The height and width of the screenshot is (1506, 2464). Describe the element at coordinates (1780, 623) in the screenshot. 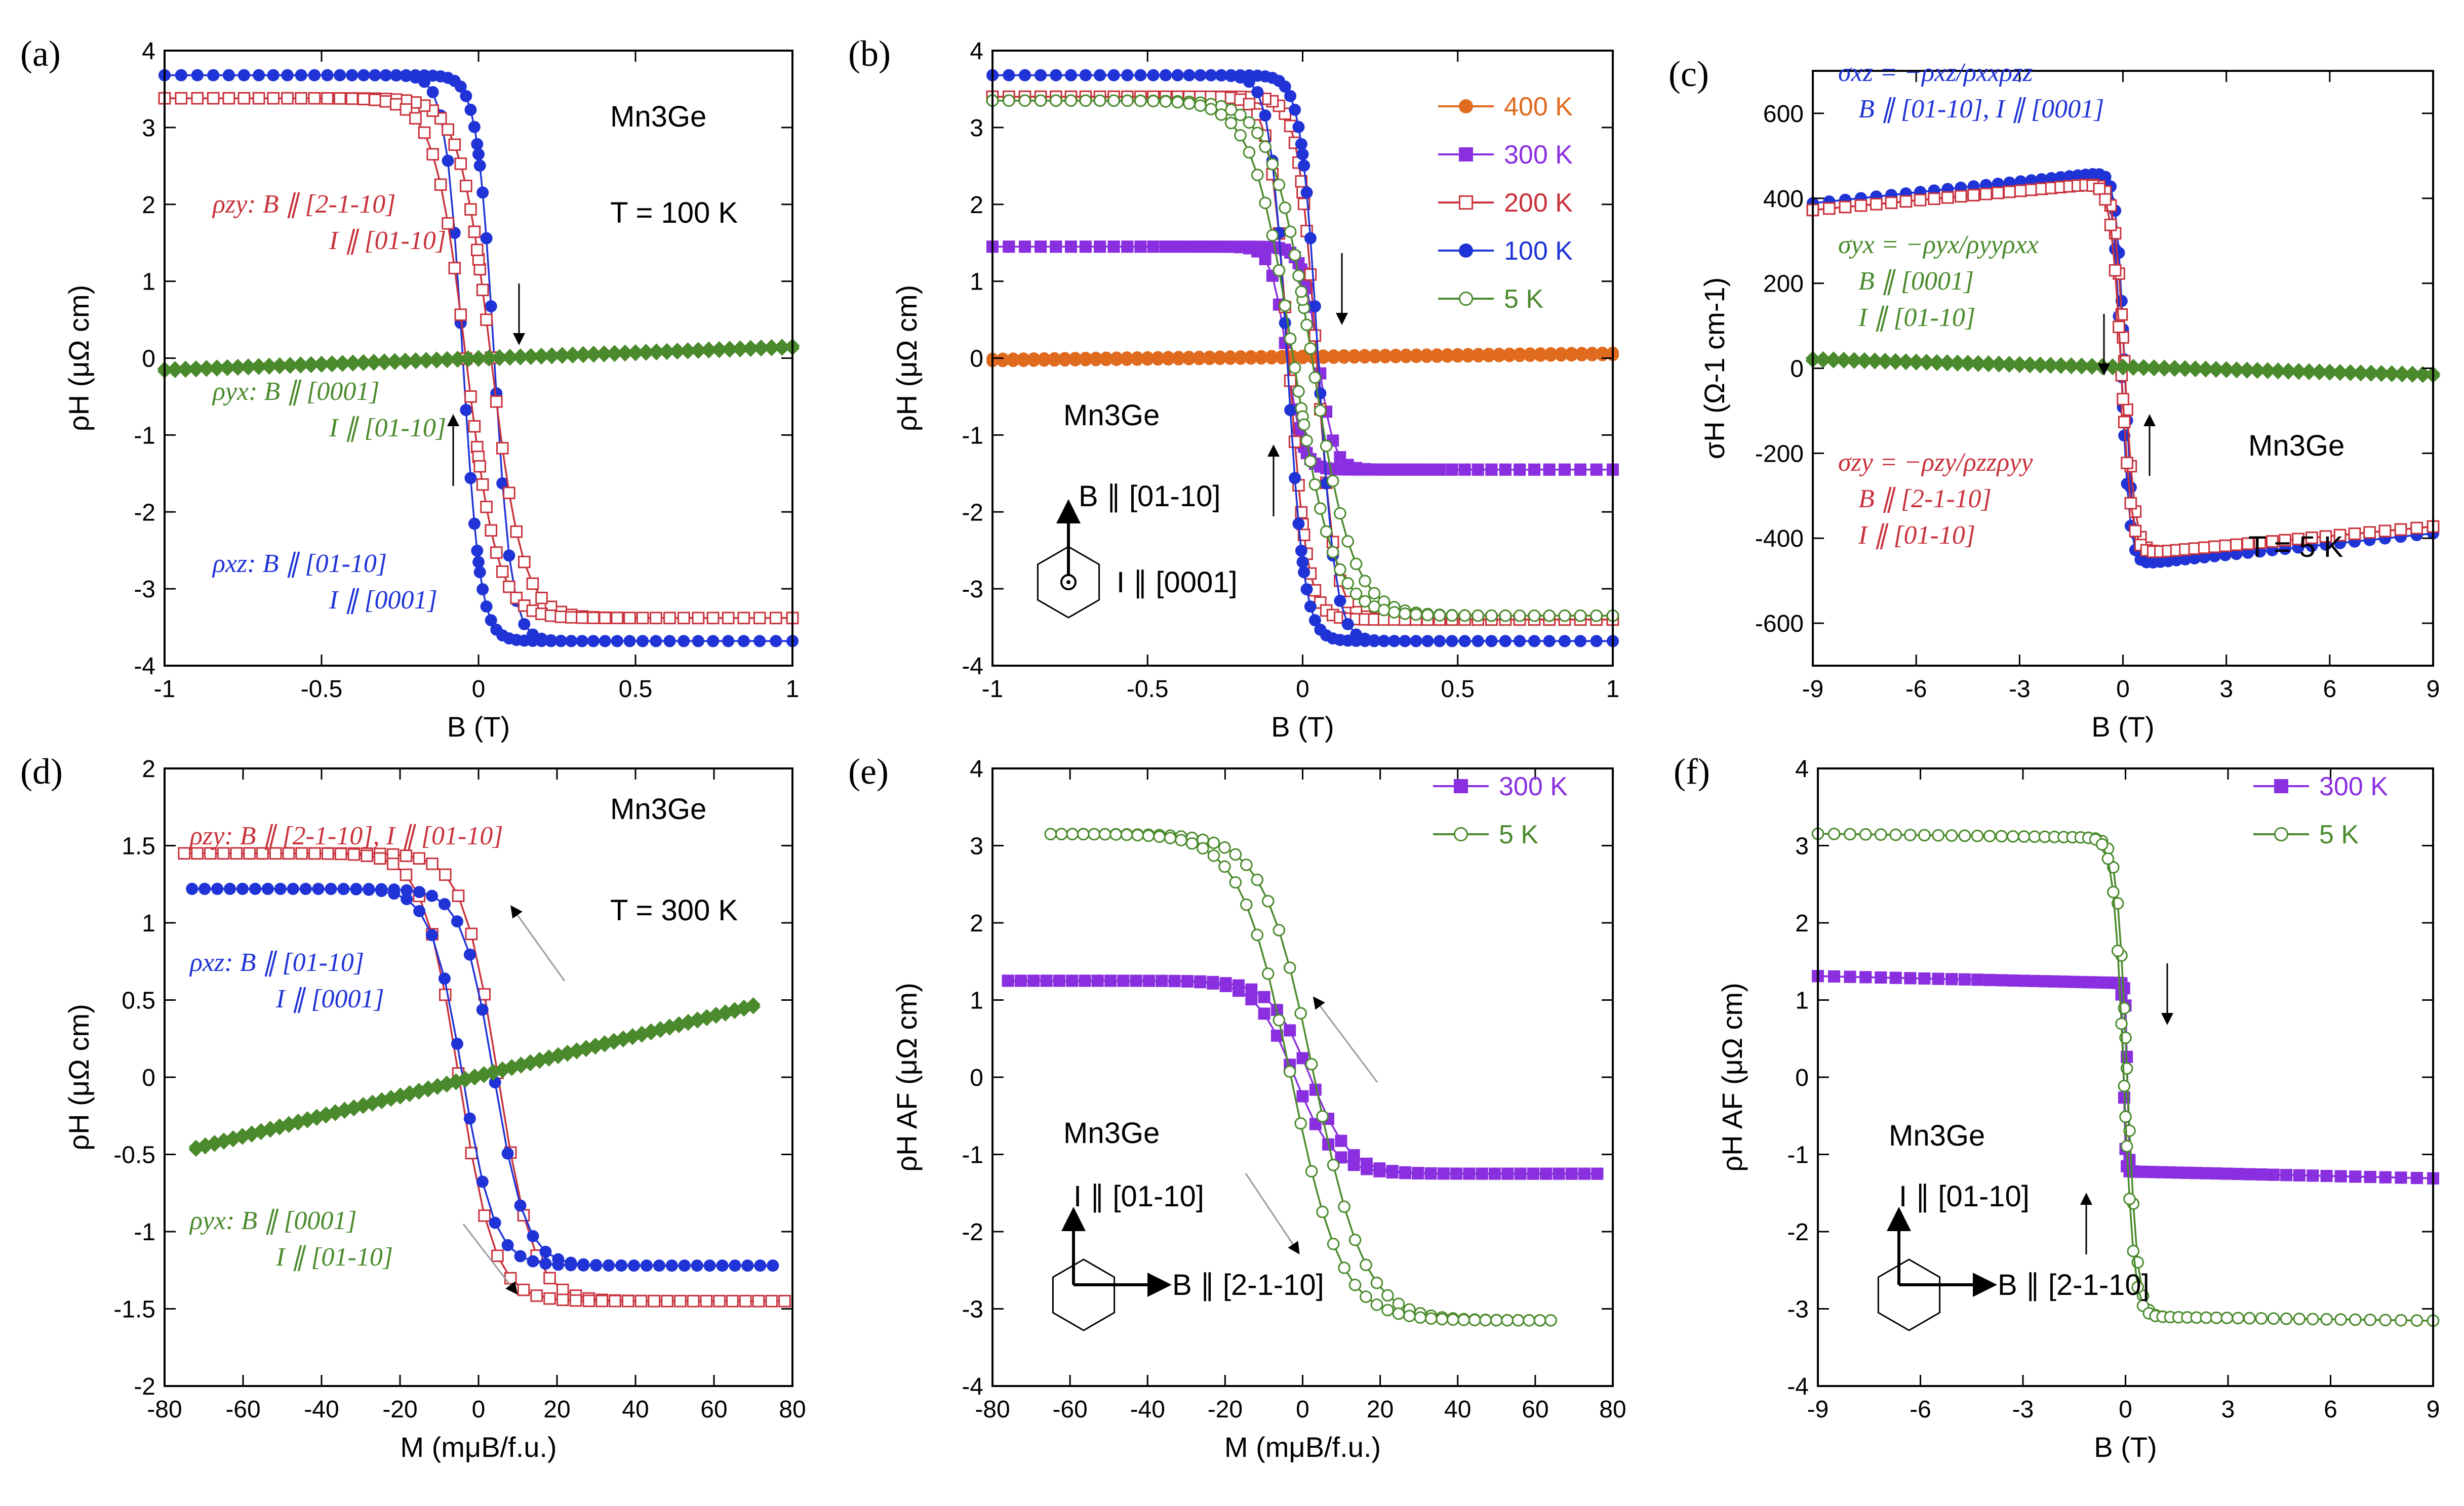

I see `y-tick-label: -600` at that location.